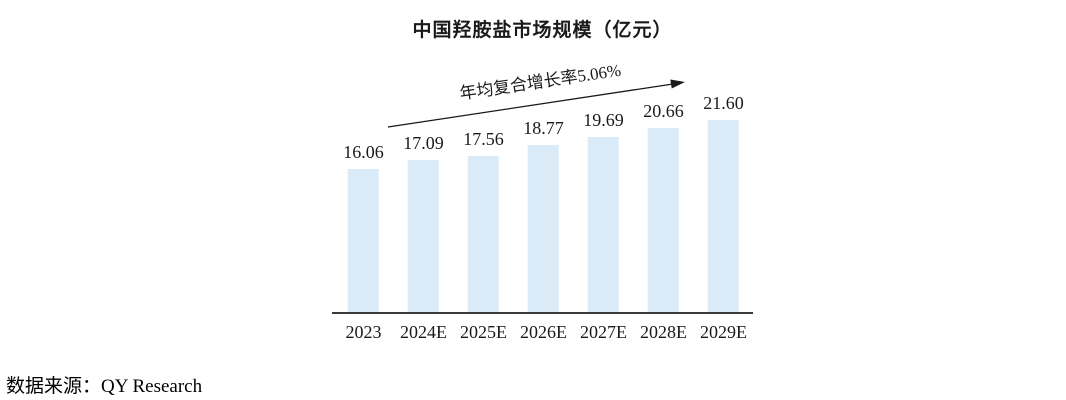  What do you see at coordinates (543, 128) in the screenshot?
I see `bar-value-label: 18.77` at bounding box center [543, 128].